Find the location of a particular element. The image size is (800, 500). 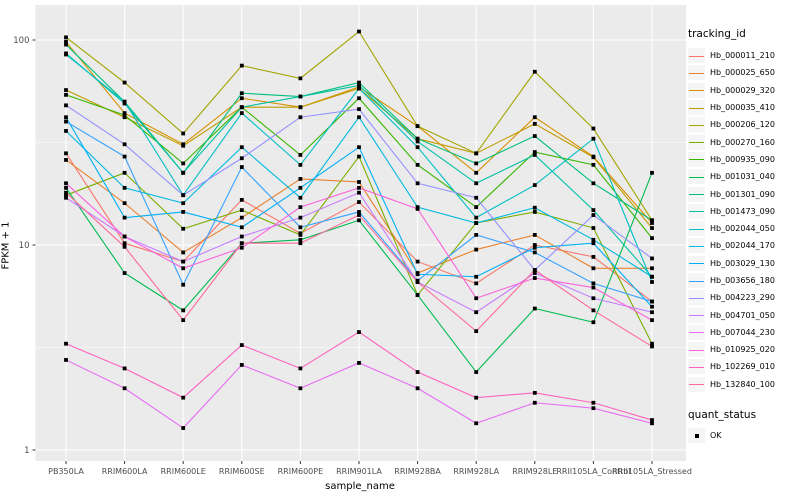

quant-status-label: OK is located at coordinates (716, 436).